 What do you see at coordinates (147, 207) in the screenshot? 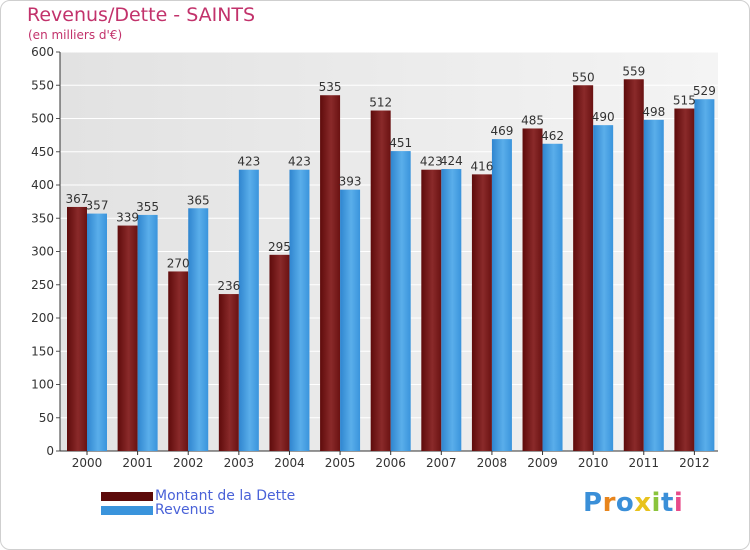
I see `data-label-revenue: 355` at bounding box center [147, 207].